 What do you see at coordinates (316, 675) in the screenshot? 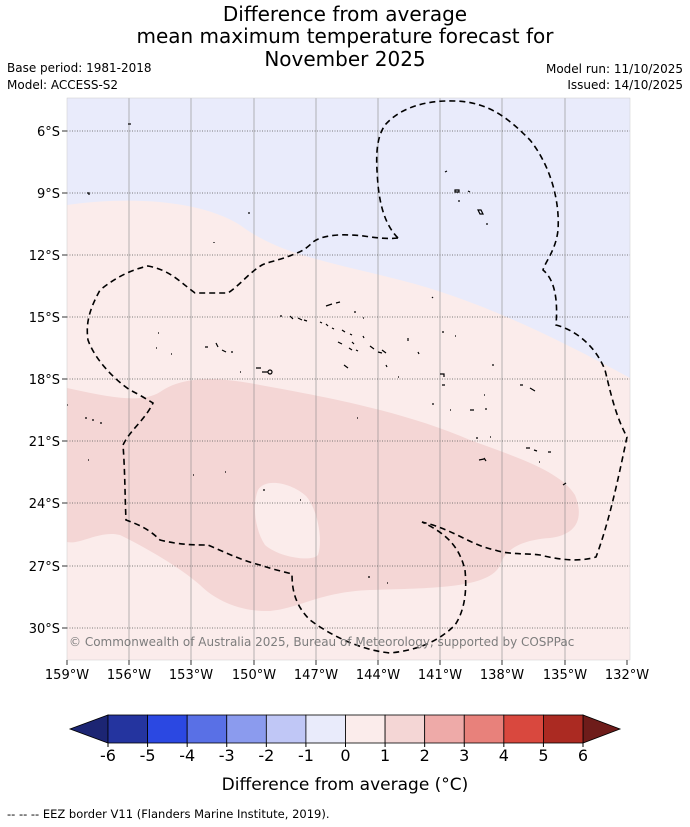
I see `lon-label-147w: 147°W` at bounding box center [316, 675].